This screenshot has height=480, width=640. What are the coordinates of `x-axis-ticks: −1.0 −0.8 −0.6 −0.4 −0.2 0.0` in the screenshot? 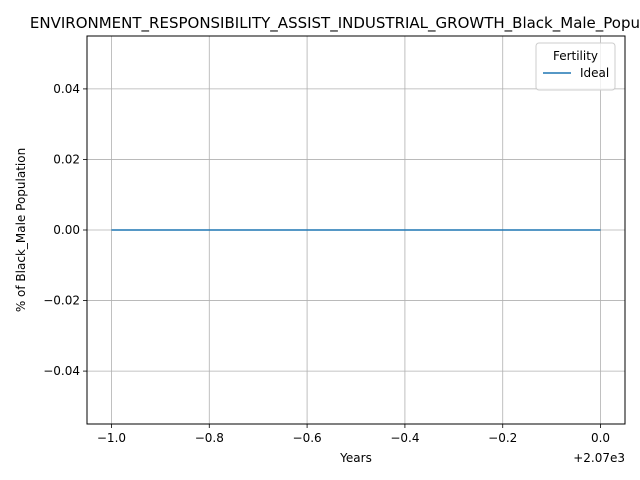 It's located at (353, 434).